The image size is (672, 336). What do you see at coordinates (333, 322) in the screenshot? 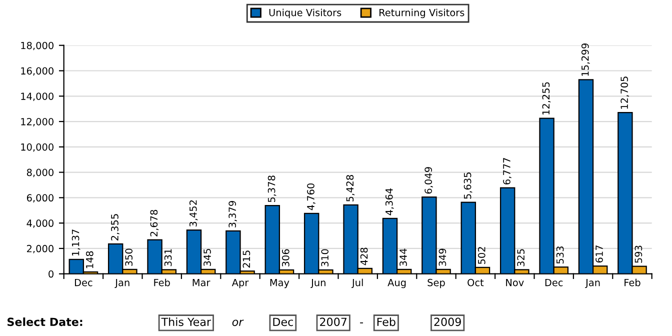
I see `text: 2007` at bounding box center [333, 322].